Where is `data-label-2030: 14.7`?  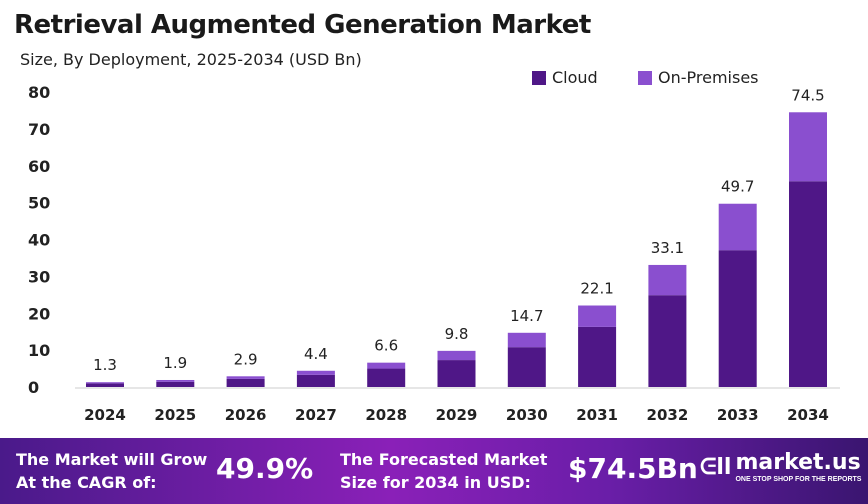 data-label-2030: 14.7 is located at coordinates (526, 316).